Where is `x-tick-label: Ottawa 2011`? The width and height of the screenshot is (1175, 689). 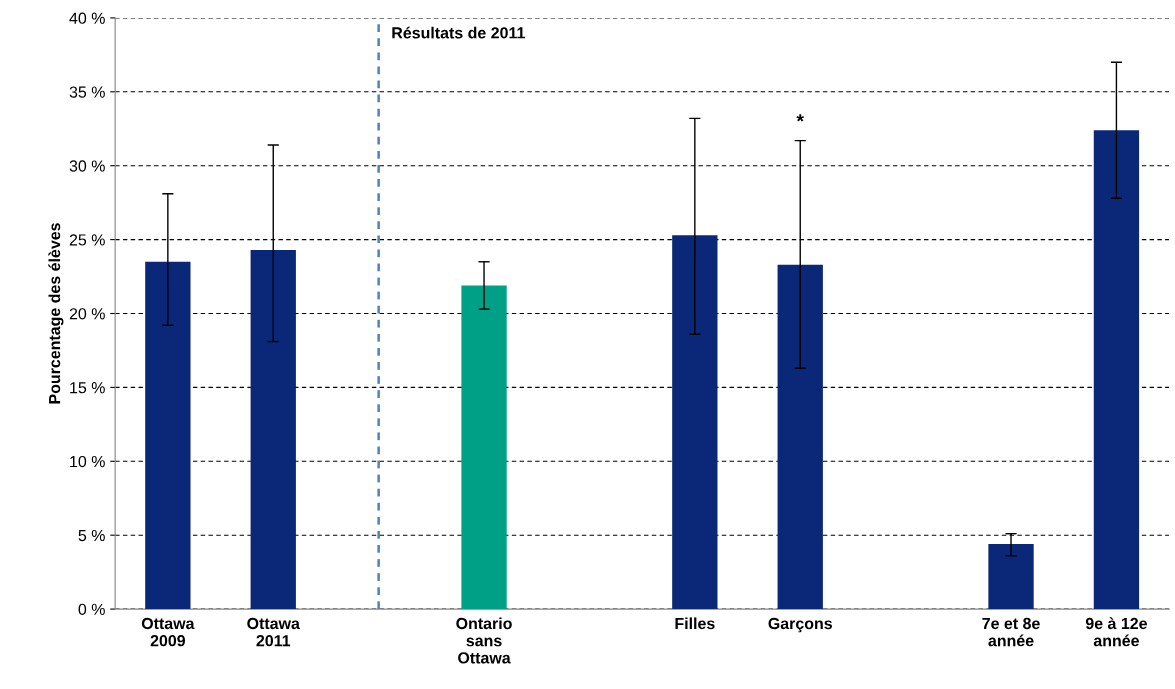 x-tick-label: Ottawa 2011 is located at coordinates (273, 632).